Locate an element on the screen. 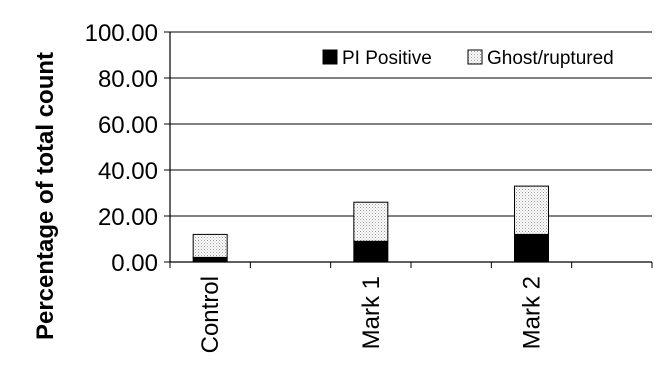 This screenshot has height=378, width=660. bars is located at coordinates (370, 224).